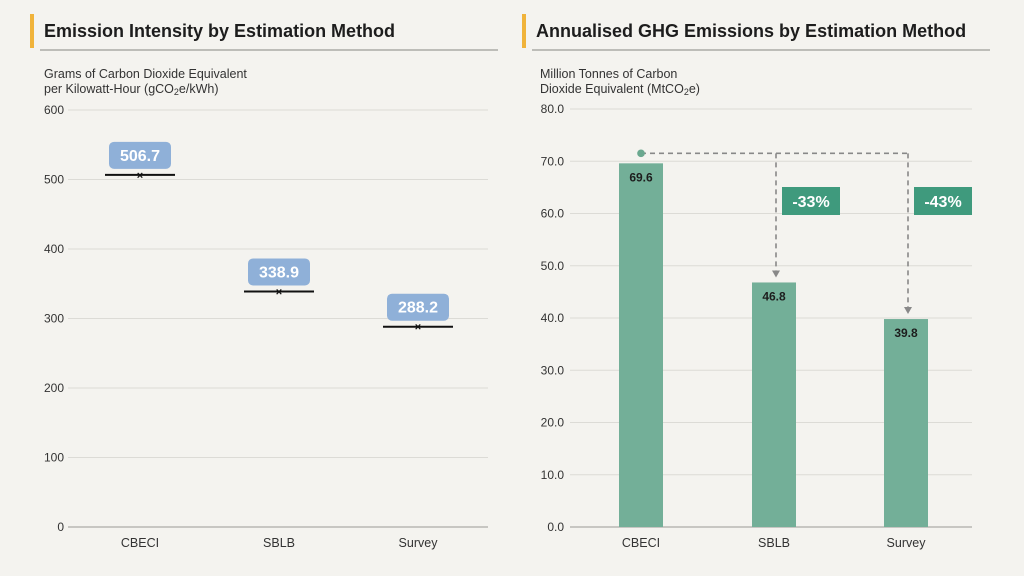 The image size is (1024, 576). I want to click on left-y-tick-label: 500, so click(54, 180).